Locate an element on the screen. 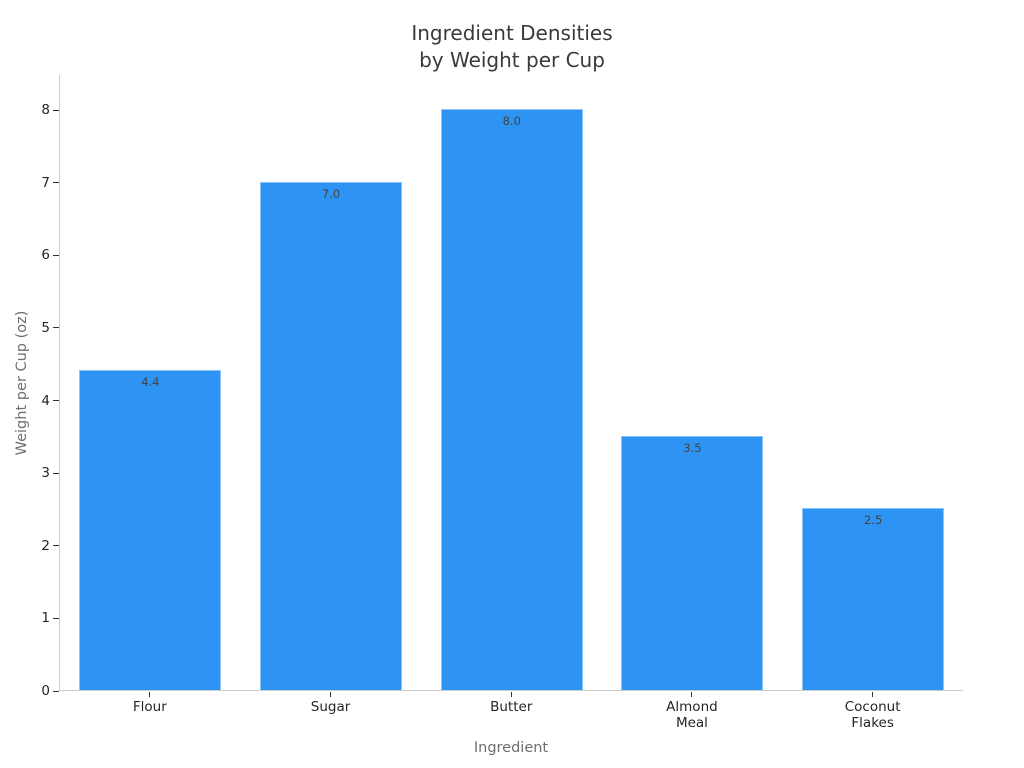 The image size is (1024, 768). chart-title-line-1: Ingredient Densities is located at coordinates (512, 33).